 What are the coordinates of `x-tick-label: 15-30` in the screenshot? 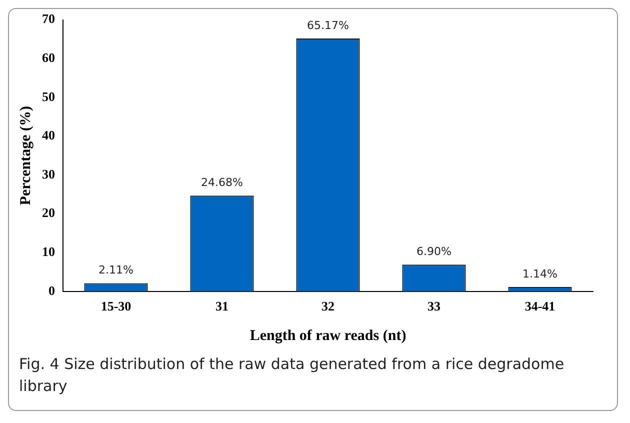 It's located at (116, 306).